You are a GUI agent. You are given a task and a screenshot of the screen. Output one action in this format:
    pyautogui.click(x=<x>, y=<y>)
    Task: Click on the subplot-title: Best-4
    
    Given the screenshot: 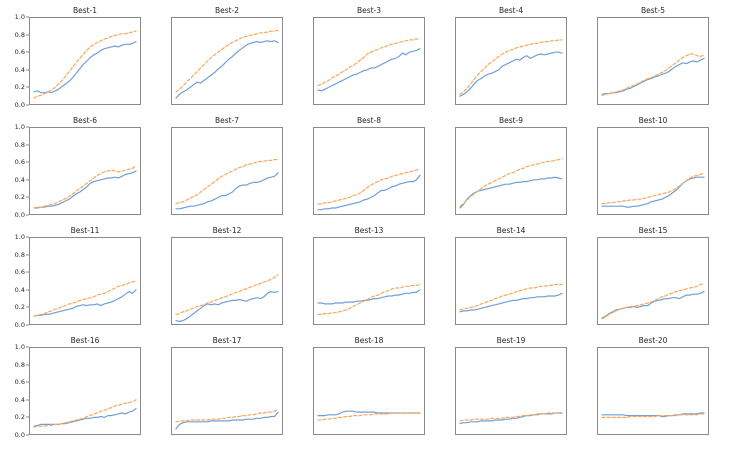 What is the action you would take?
    pyautogui.click(x=511, y=10)
    